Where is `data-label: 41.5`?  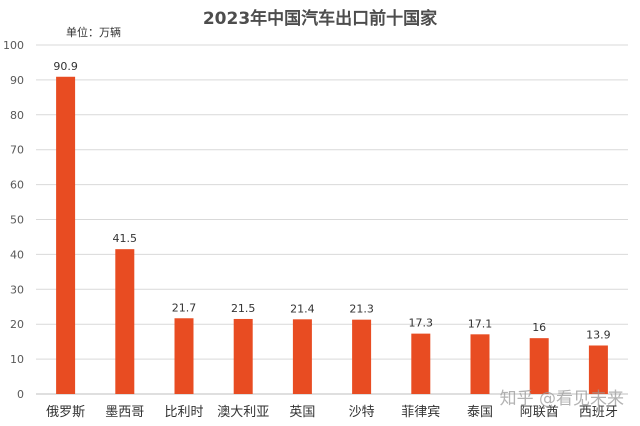 data-label: 41.5 is located at coordinates (125, 238).